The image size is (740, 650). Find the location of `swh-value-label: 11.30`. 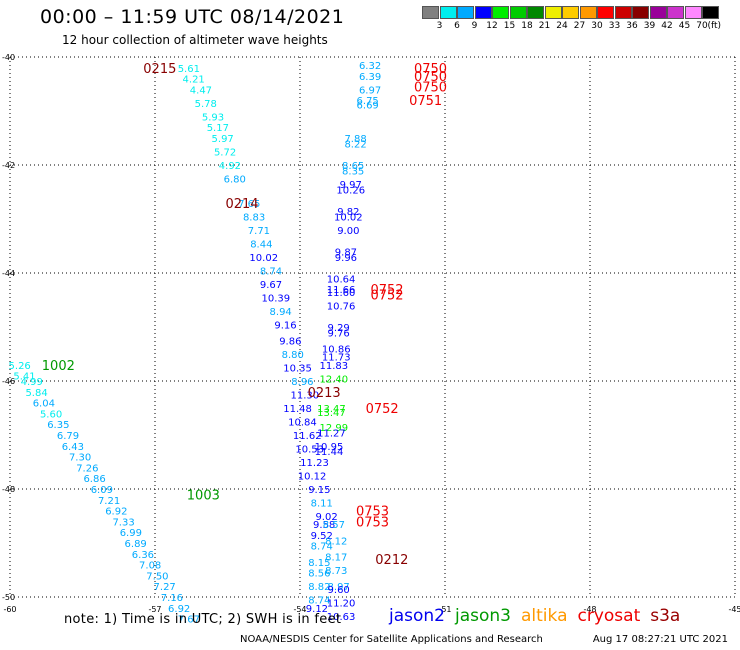

swh-value-label: 11.30 is located at coordinates (305, 396).